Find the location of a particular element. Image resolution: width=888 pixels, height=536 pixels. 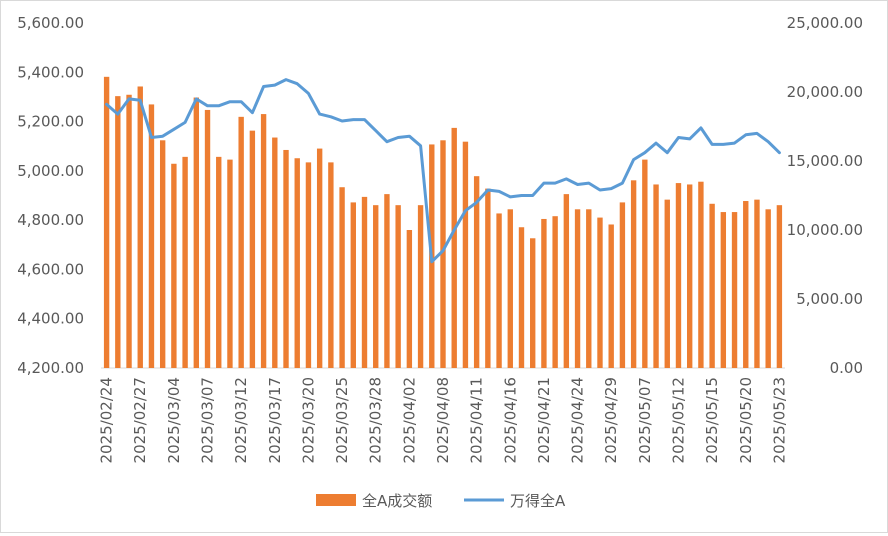

x-axis-tick-label: 2025/05/23 is located at coordinates (779, 420).